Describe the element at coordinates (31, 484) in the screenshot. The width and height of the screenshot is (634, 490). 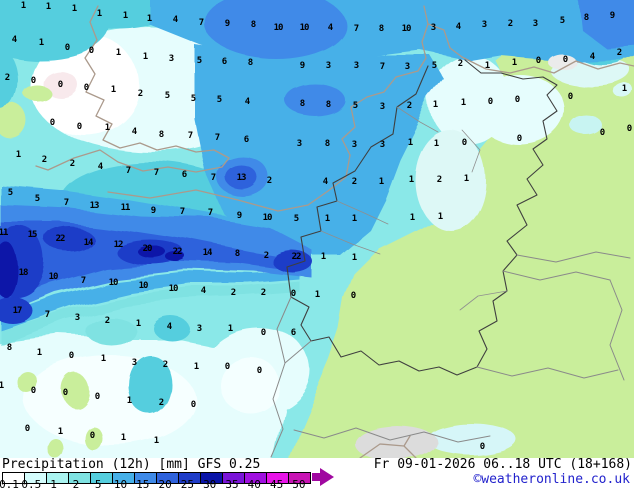
I see `legend-tick-label: 0.5` at that location.